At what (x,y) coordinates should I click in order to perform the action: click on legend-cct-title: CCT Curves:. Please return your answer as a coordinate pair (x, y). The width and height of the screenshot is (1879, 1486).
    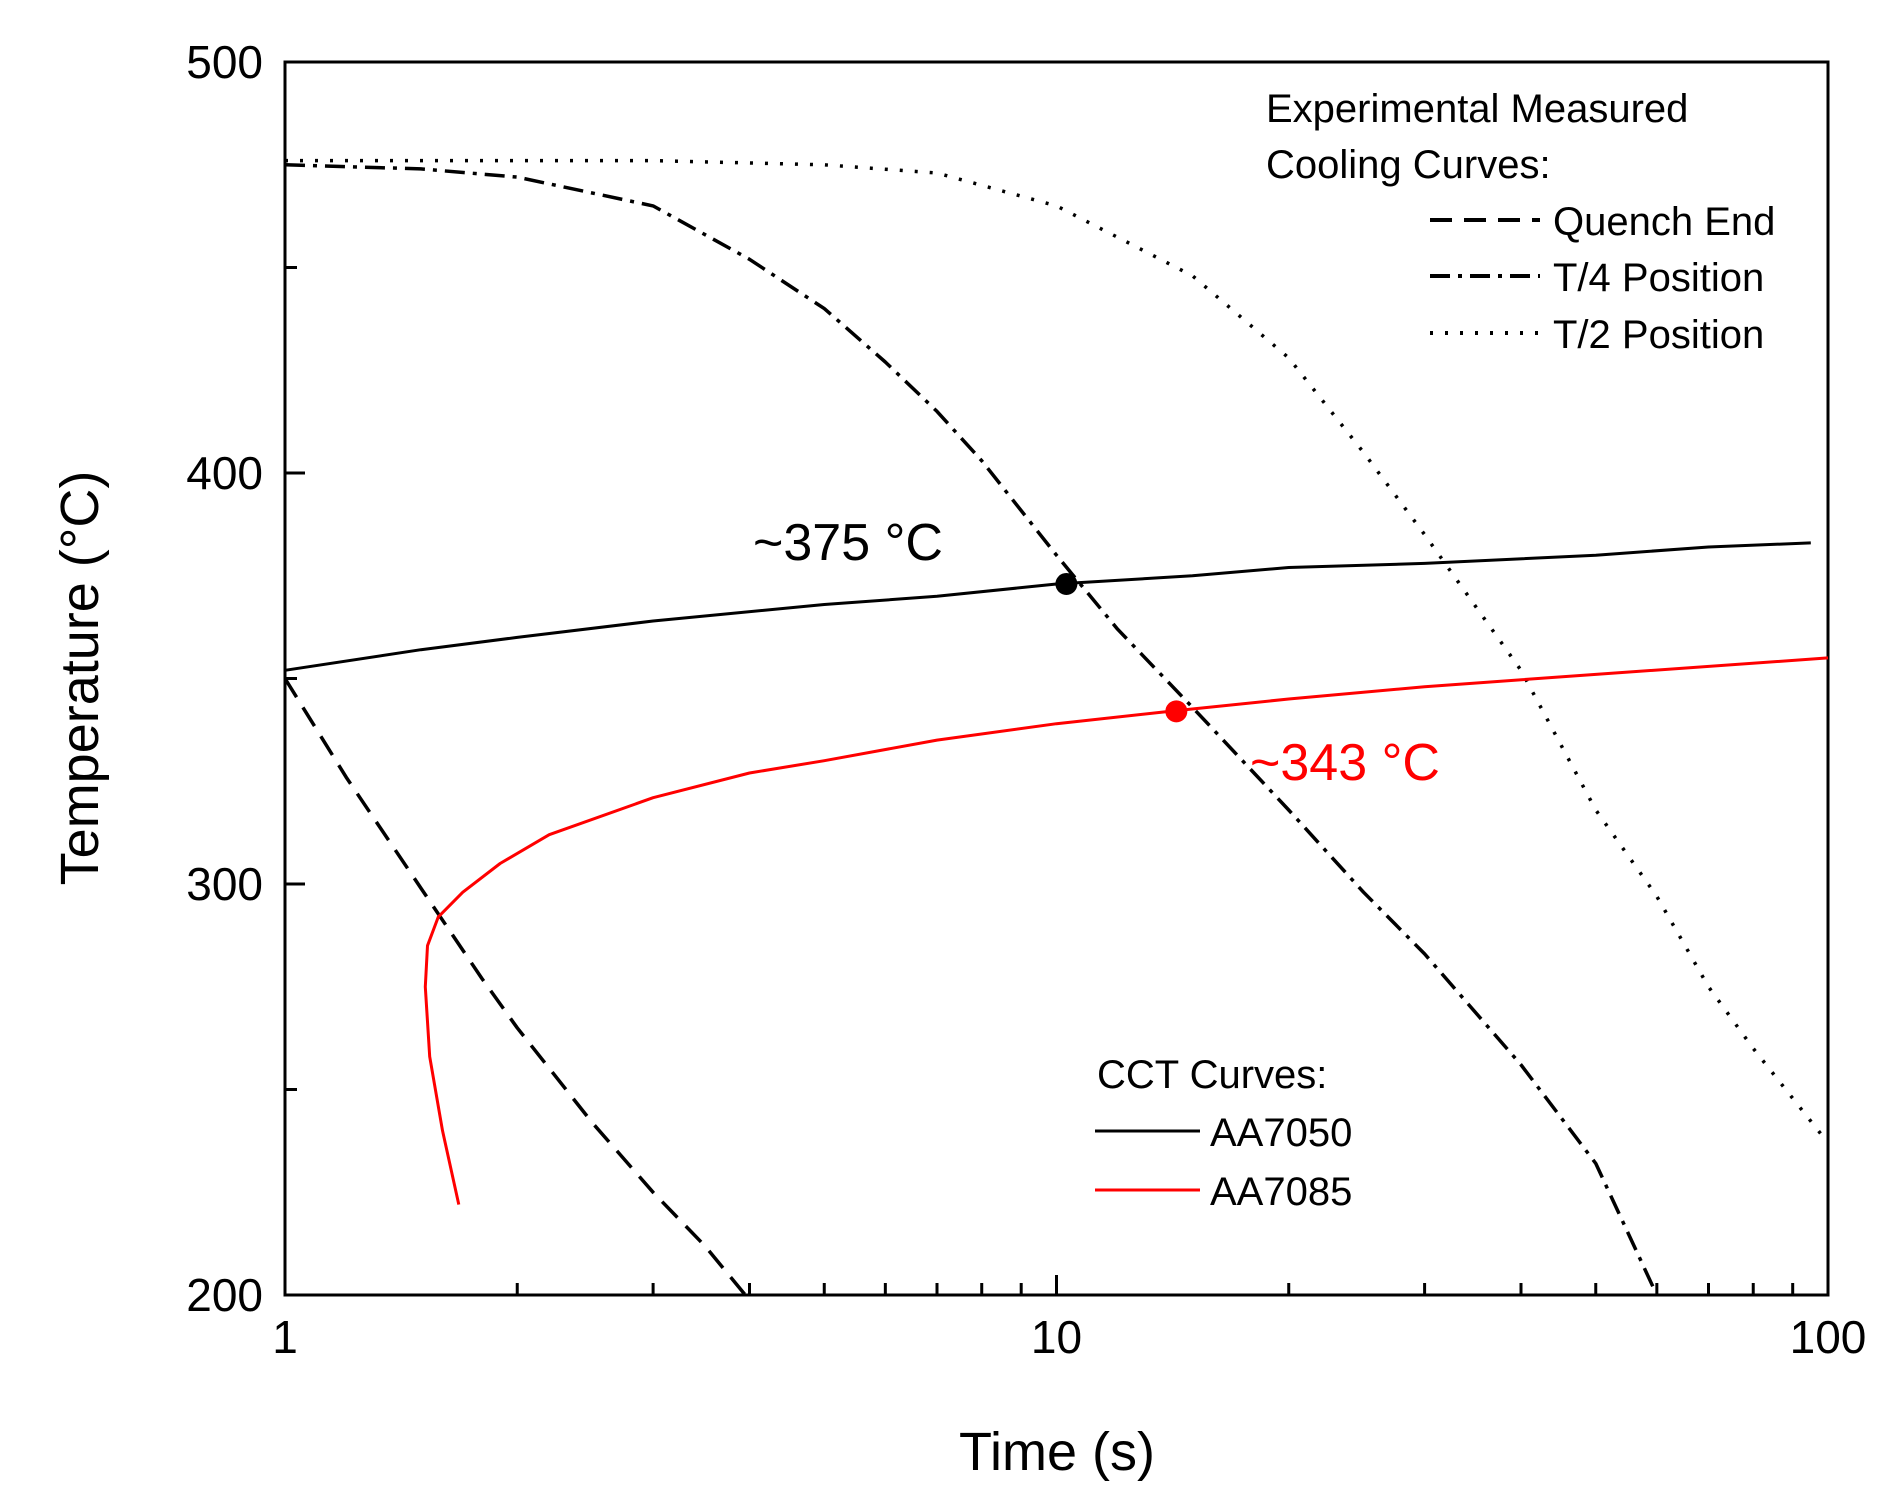
    Looking at the image, I should click on (1212, 1075).